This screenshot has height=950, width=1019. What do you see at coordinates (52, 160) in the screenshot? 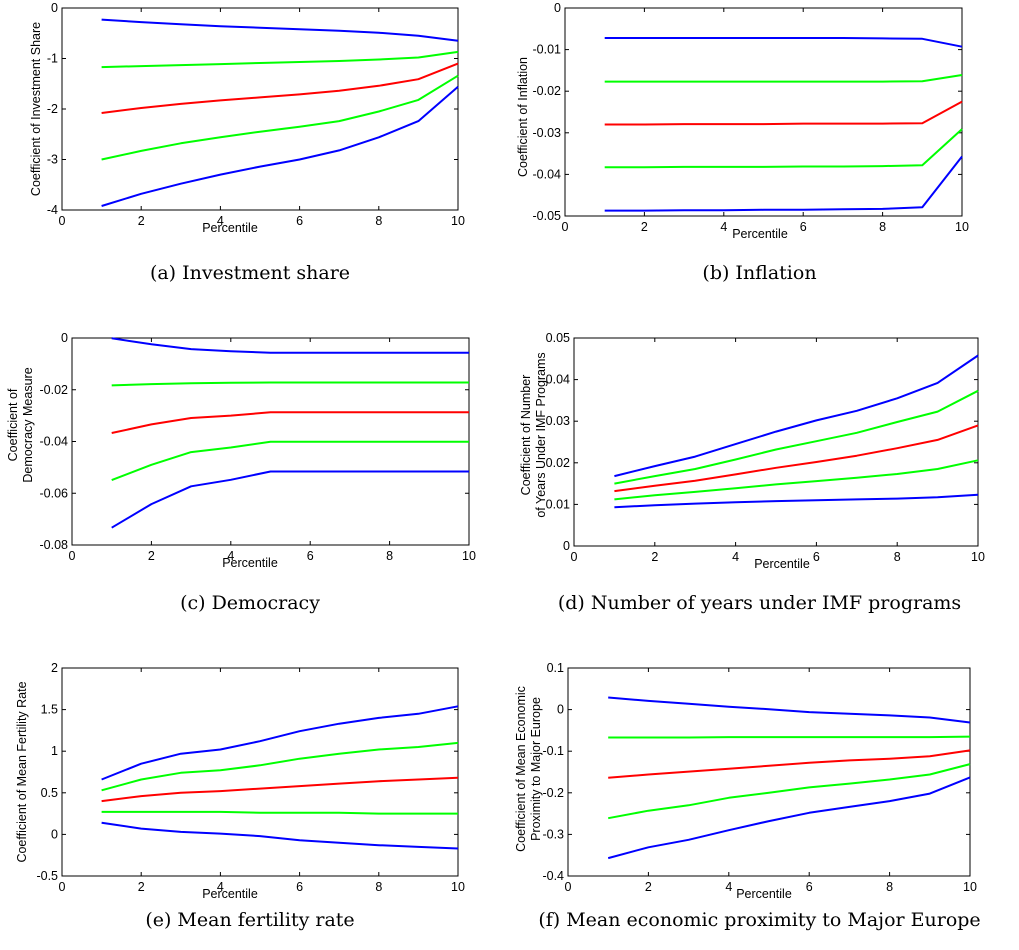
I see `y-tick-label: -3` at bounding box center [52, 160].